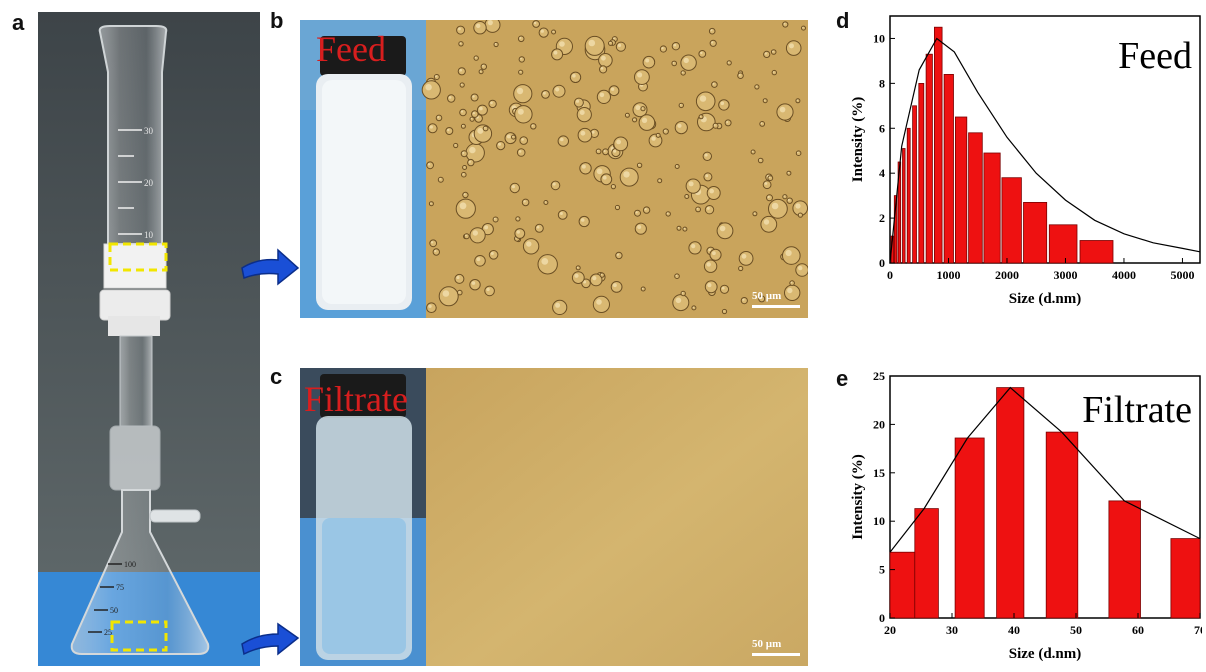 The height and width of the screenshot is (672, 1206). I want to click on y-axis-label: Intensity (%), so click(858, 496).